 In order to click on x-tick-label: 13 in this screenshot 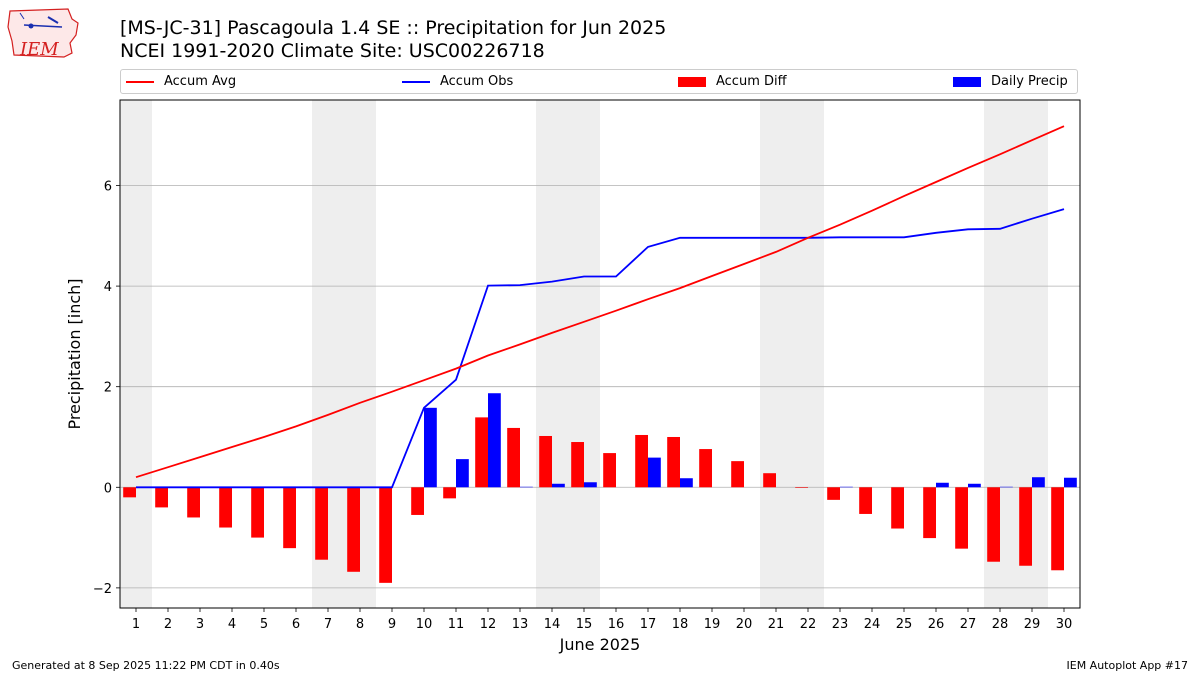, I will do `click(520, 624)`.